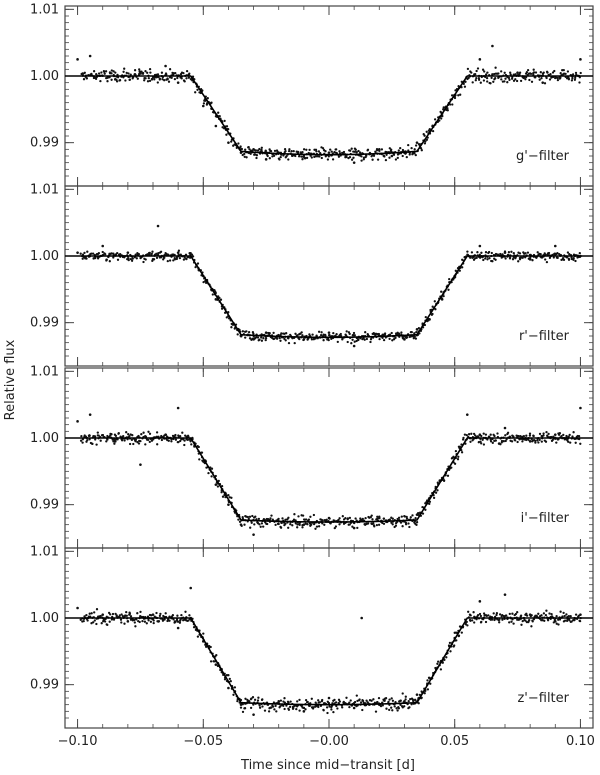  Describe the element at coordinates (543, 156) in the screenshot. I see `filter-label: g'−filter` at that location.